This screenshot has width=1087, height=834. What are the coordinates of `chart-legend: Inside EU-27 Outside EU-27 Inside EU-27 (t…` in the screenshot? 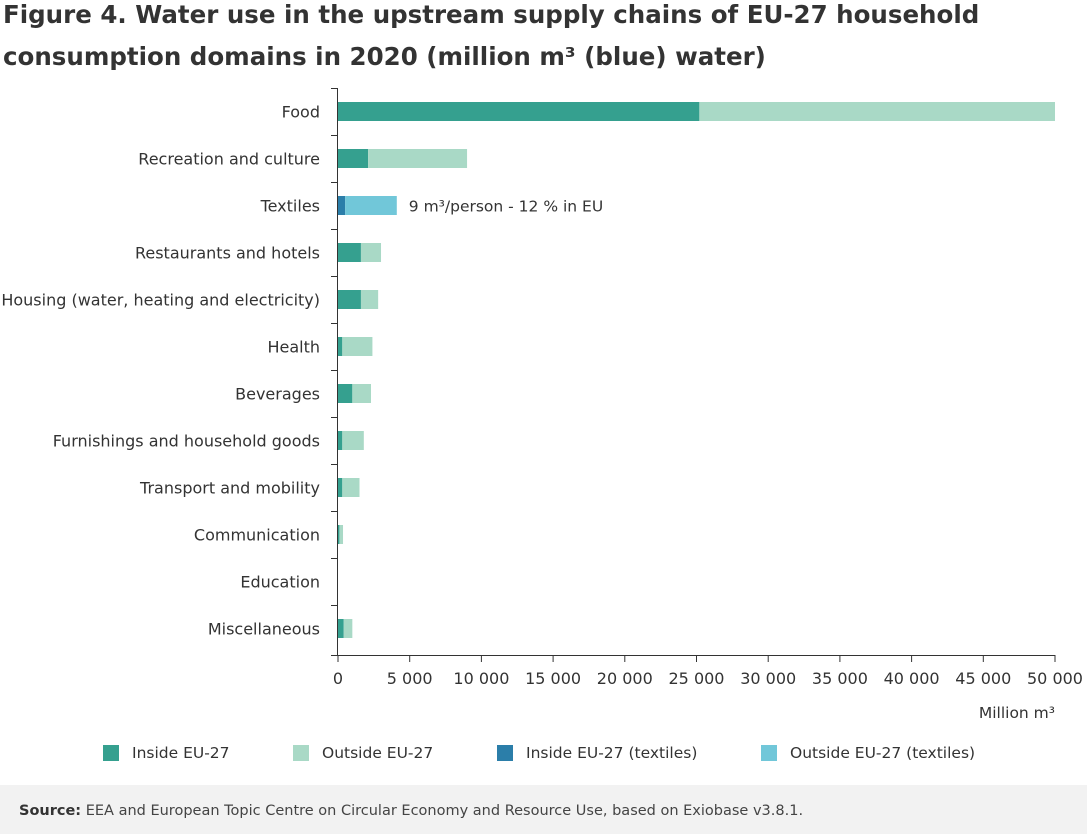 It's located at (543, 753).